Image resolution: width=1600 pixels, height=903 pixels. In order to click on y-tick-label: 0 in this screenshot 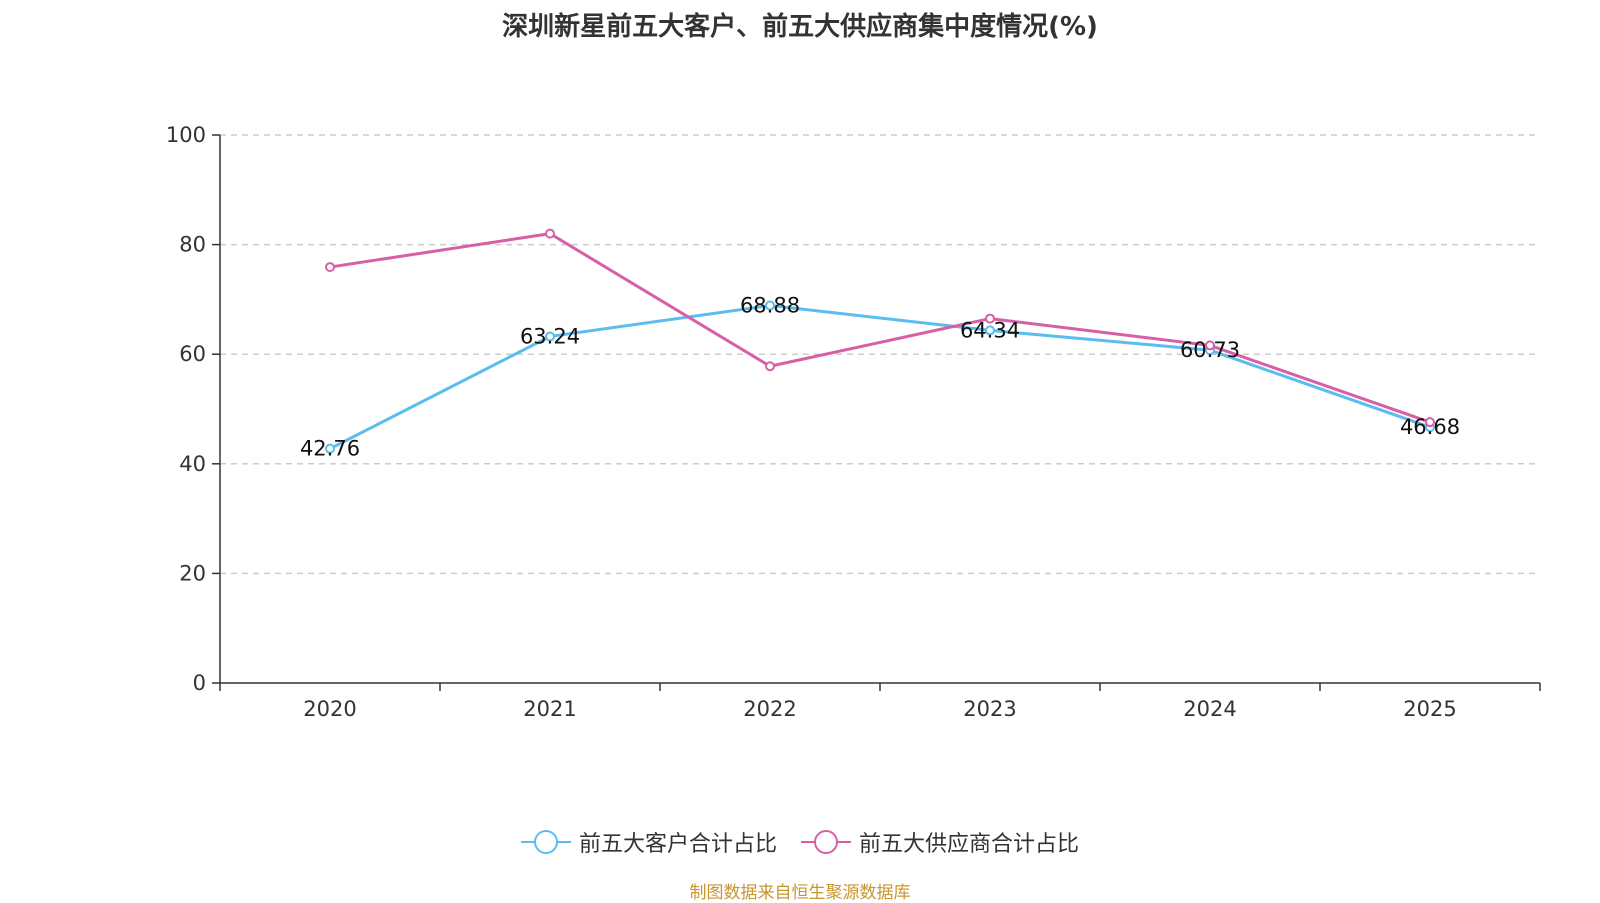, I will do `click(199, 683)`.